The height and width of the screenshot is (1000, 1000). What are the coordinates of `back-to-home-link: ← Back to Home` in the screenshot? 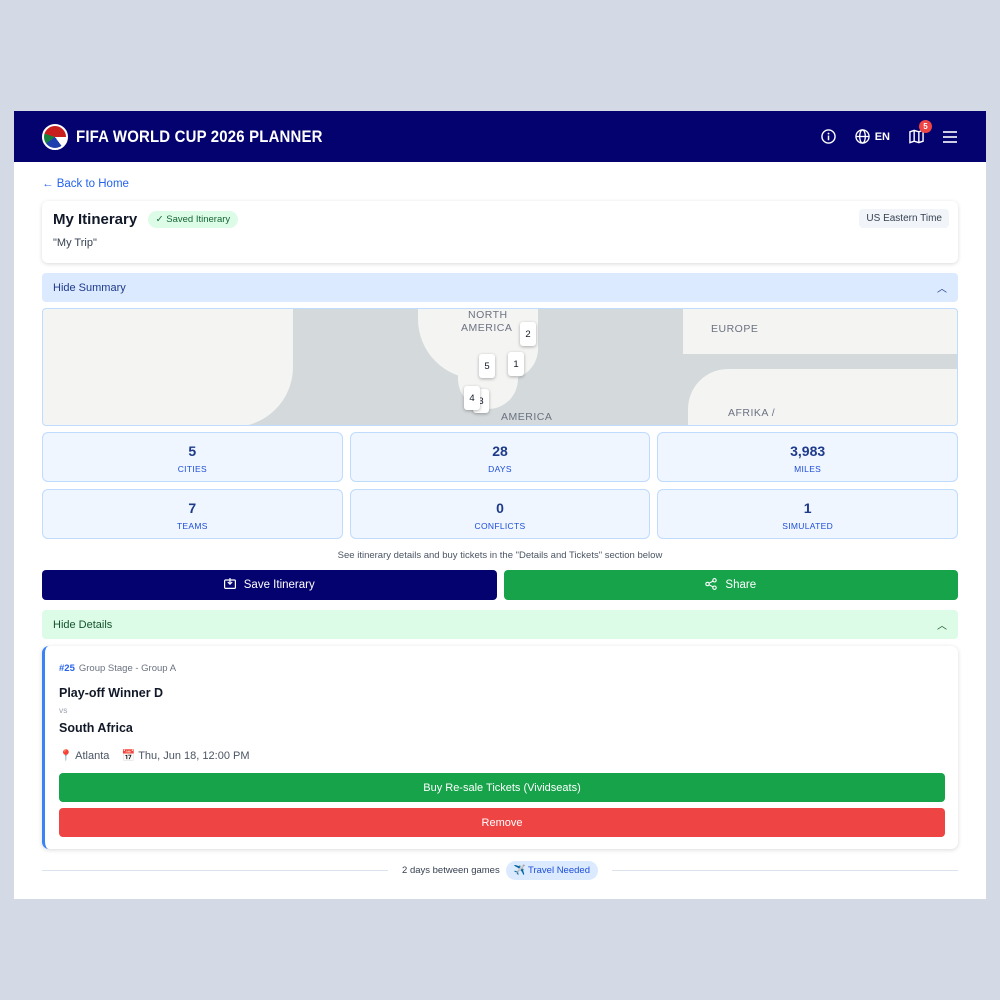 It's located at (85, 184).